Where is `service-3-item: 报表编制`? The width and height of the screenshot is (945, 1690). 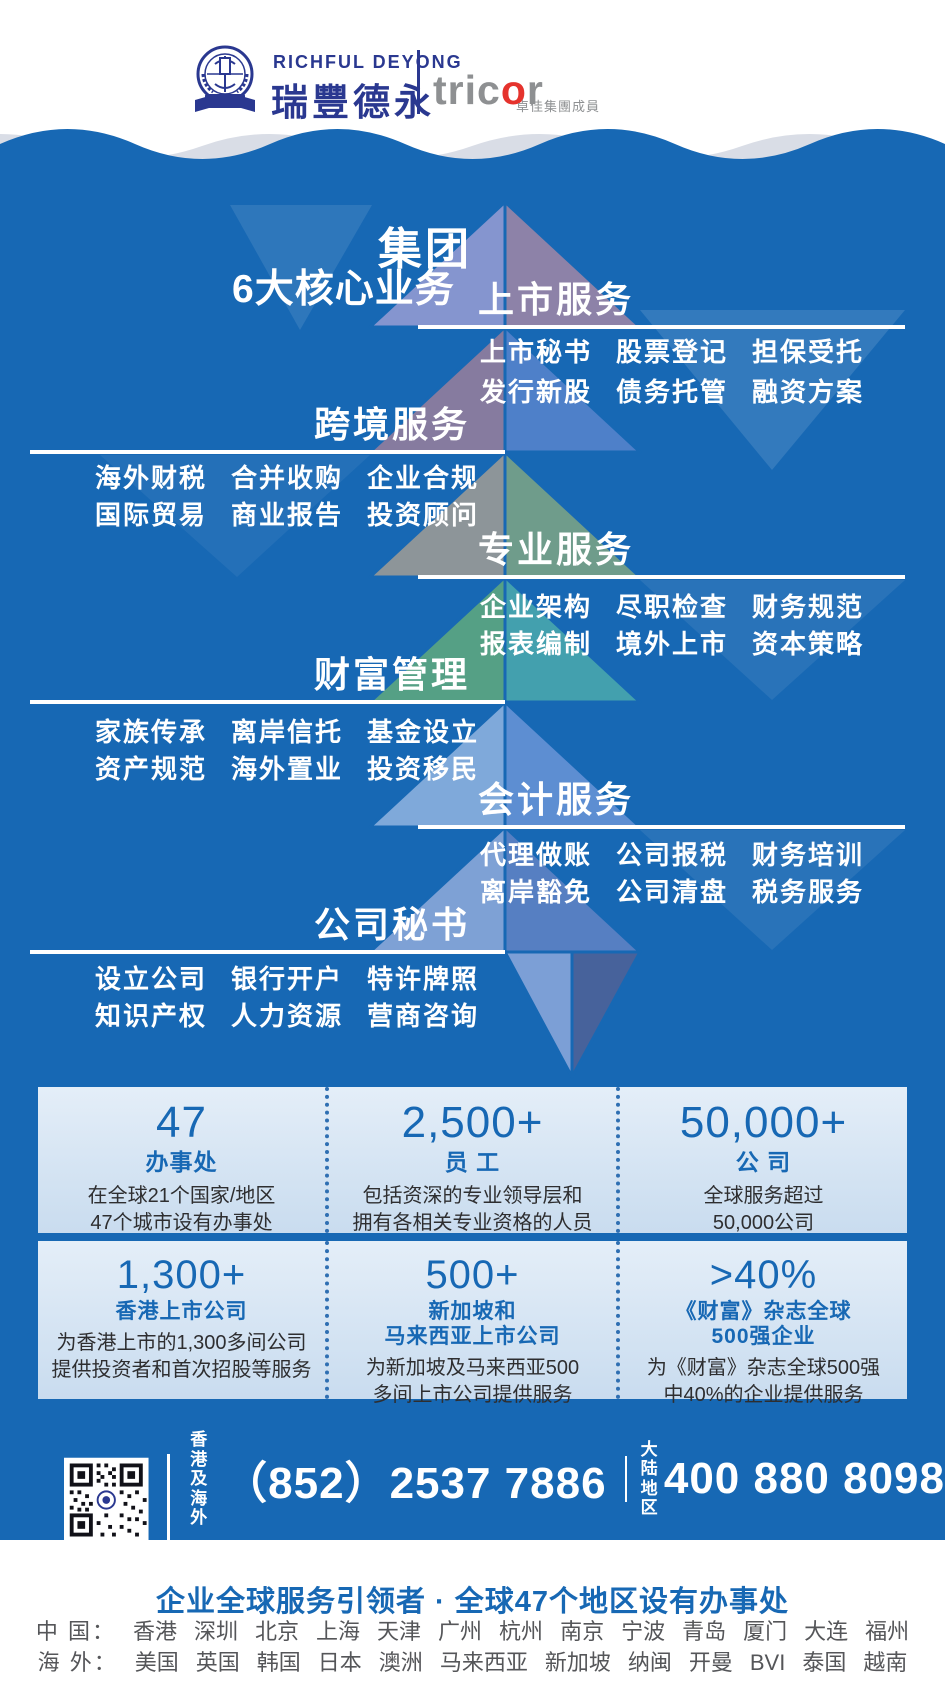
service-3-item: 报表编制 is located at coordinates (536, 644).